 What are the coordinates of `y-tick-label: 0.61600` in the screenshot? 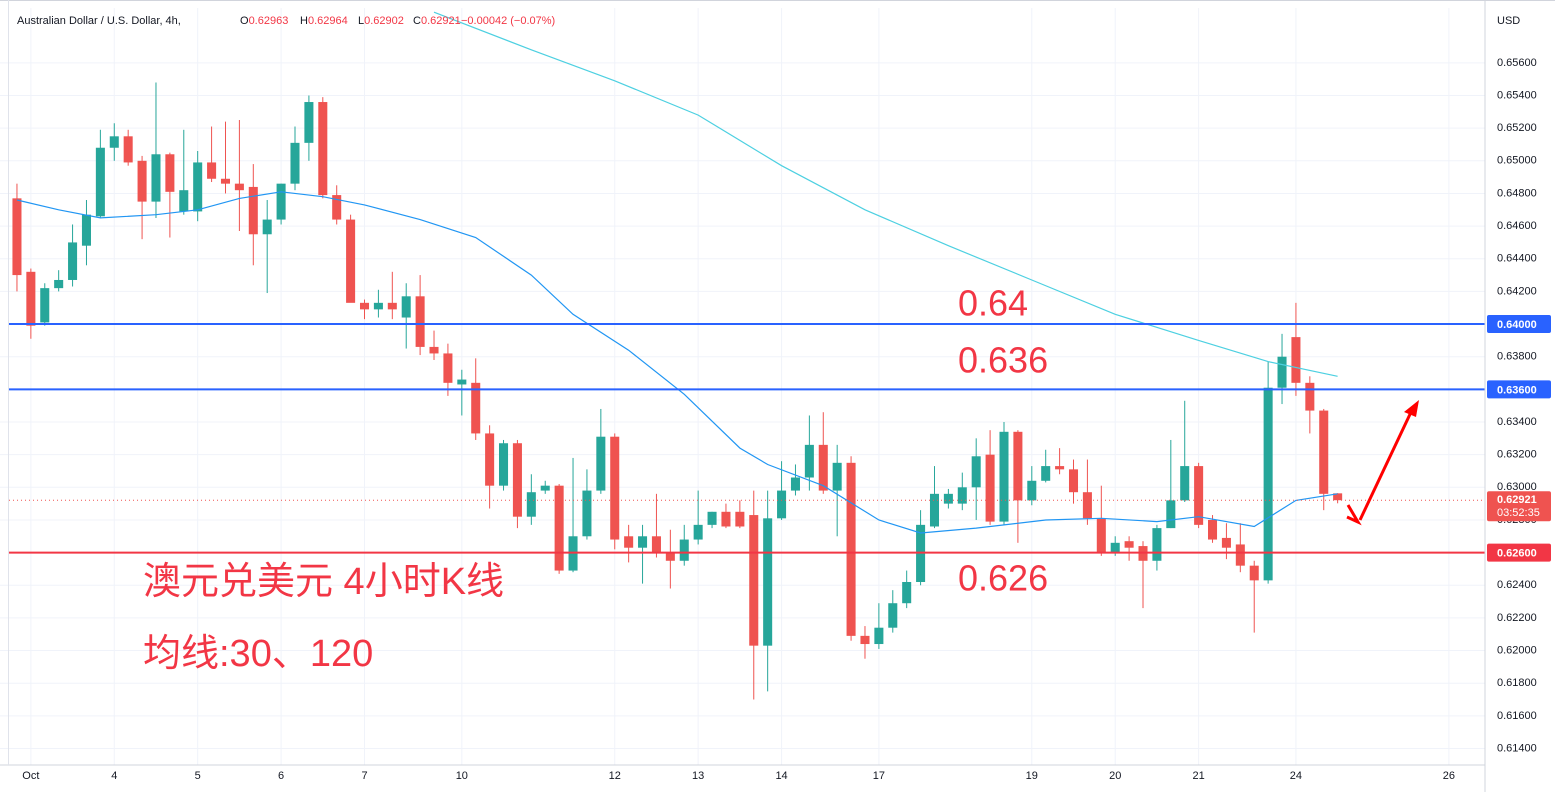 It's located at (1517, 716).